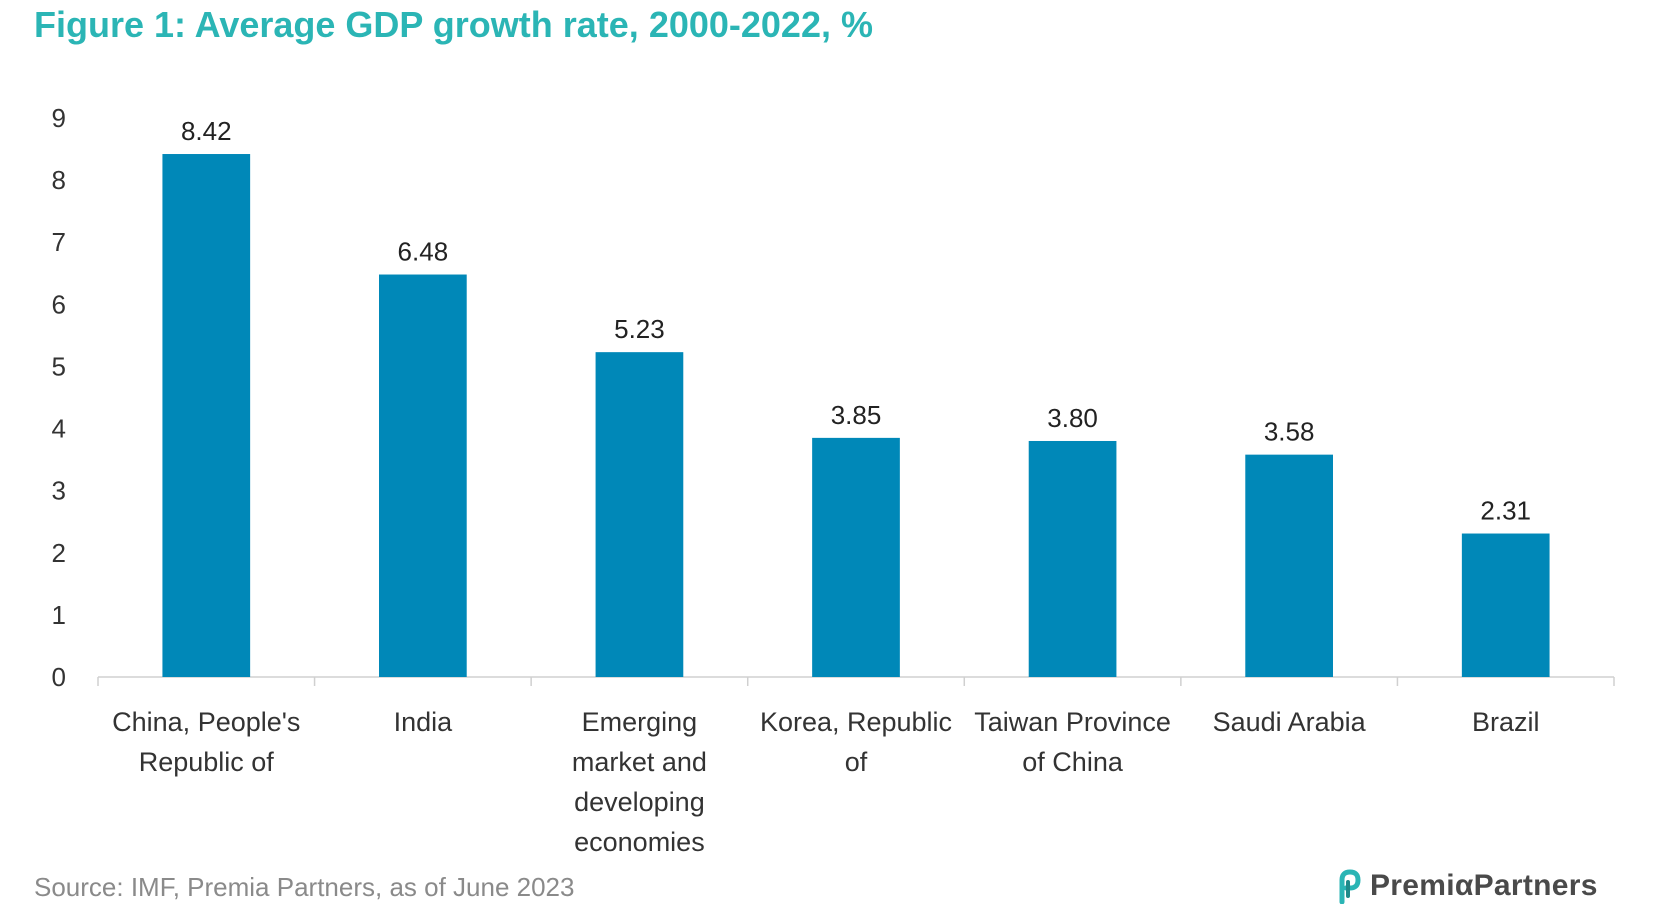 This screenshot has height=906, width=1660. What do you see at coordinates (1505, 511) in the screenshot?
I see `bar-value-label: 2.31` at bounding box center [1505, 511].